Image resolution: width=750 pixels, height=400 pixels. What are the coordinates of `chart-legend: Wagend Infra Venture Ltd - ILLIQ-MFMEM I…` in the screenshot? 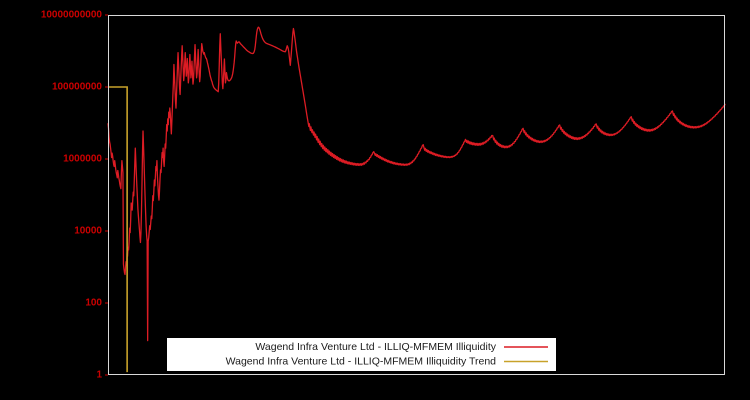 It's located at (361, 354).